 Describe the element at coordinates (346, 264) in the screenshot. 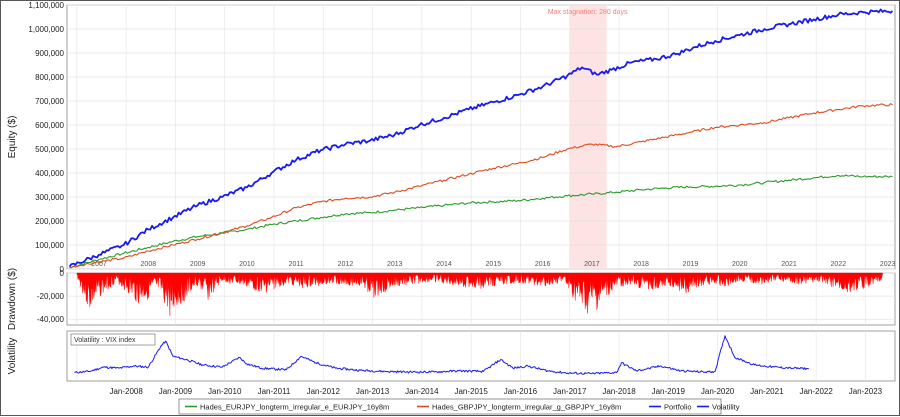

I see `equity-year-label: 2012` at that location.